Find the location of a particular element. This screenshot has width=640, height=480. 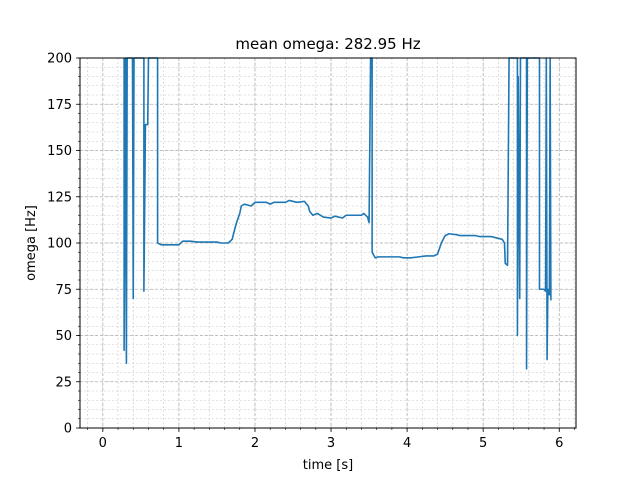

chart-title: mean omega: 282.95 Hz is located at coordinates (327, 44).